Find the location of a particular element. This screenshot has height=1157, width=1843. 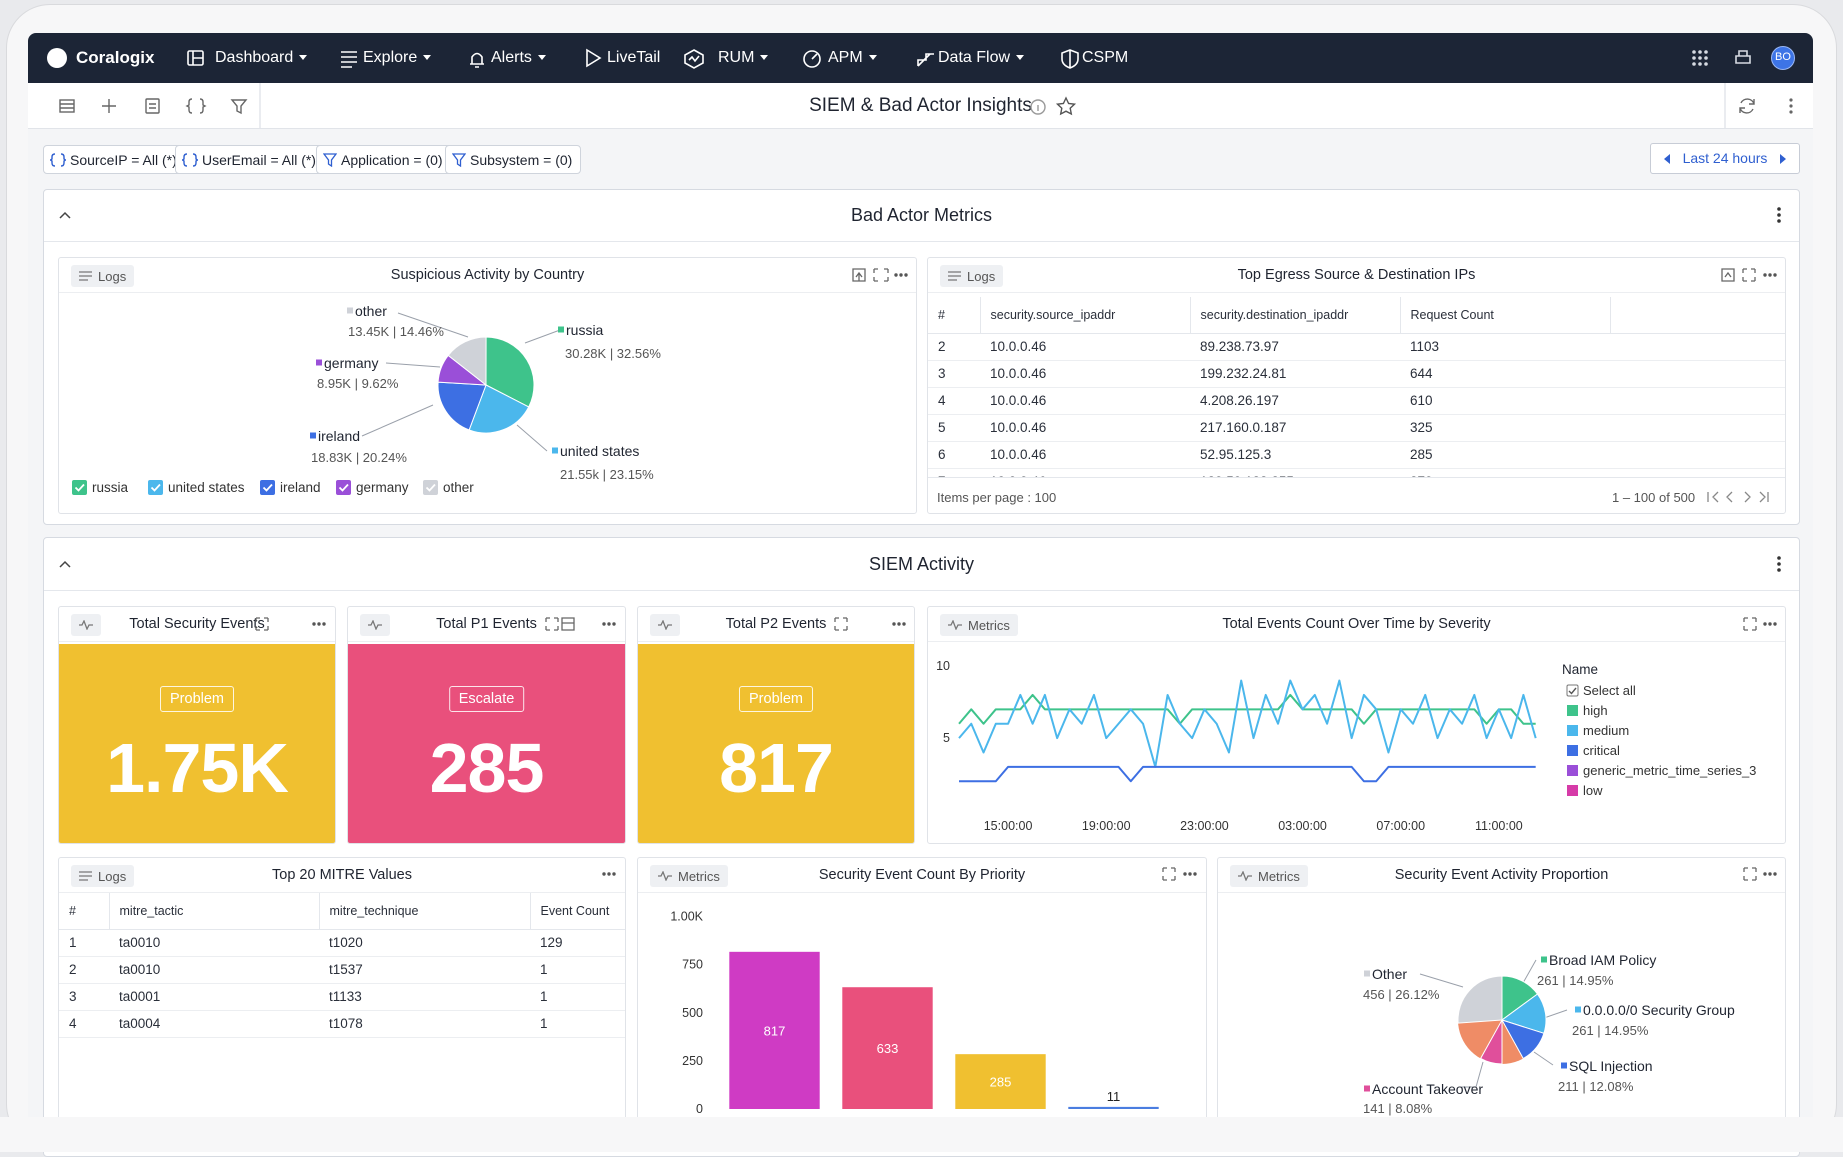

dashboard-title: SIEM & Bad Actor Insights is located at coordinates (920, 105).